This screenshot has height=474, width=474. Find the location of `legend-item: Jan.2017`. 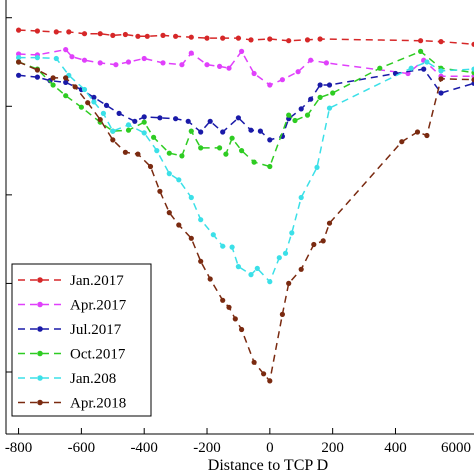

legend-item: Jan.2017 is located at coordinates (71, 281).